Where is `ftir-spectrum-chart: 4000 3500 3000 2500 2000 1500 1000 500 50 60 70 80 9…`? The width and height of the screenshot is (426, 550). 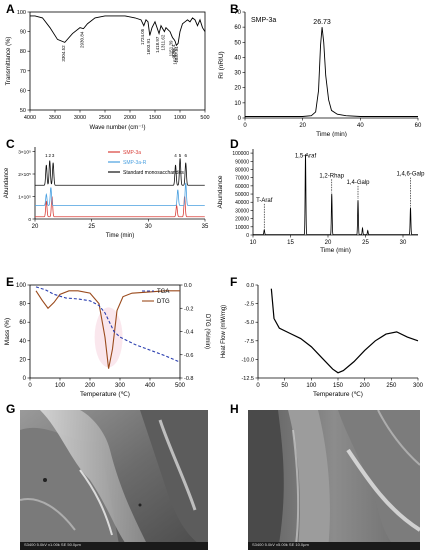 ftir-spectrum-chart: 4000 3500 3000 2500 2000 1500 1000 500 50 60 70 80 9… is located at coordinates (108, 70).